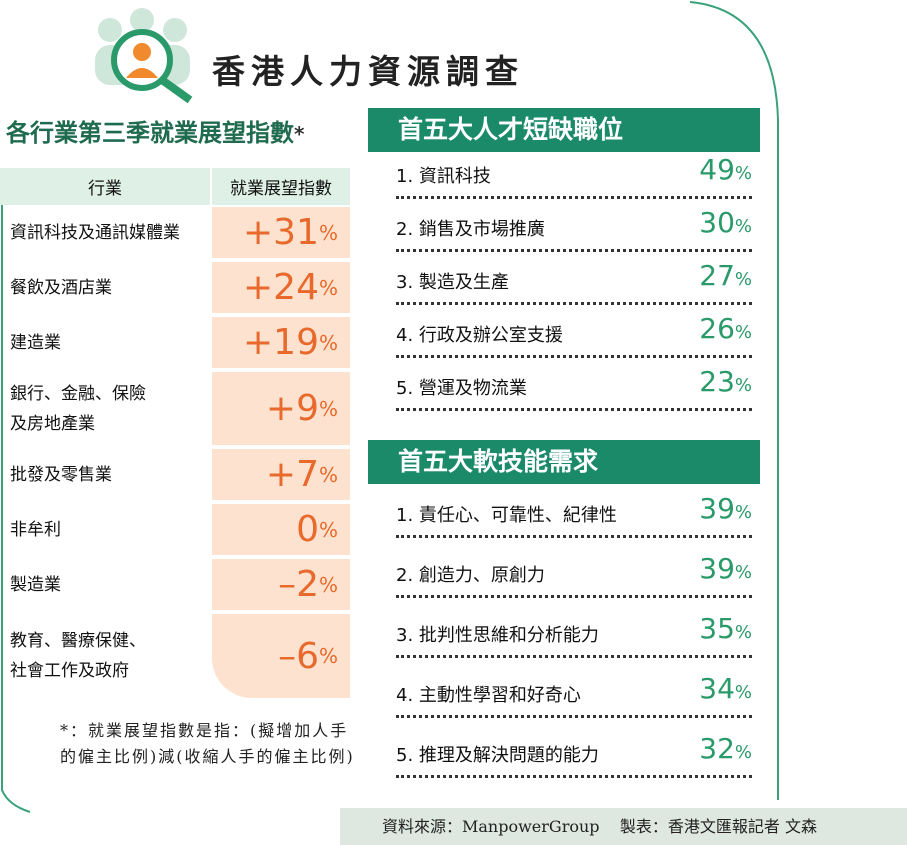 The height and width of the screenshot is (845, 907). I want to click on value-number: 34, so click(717, 688).